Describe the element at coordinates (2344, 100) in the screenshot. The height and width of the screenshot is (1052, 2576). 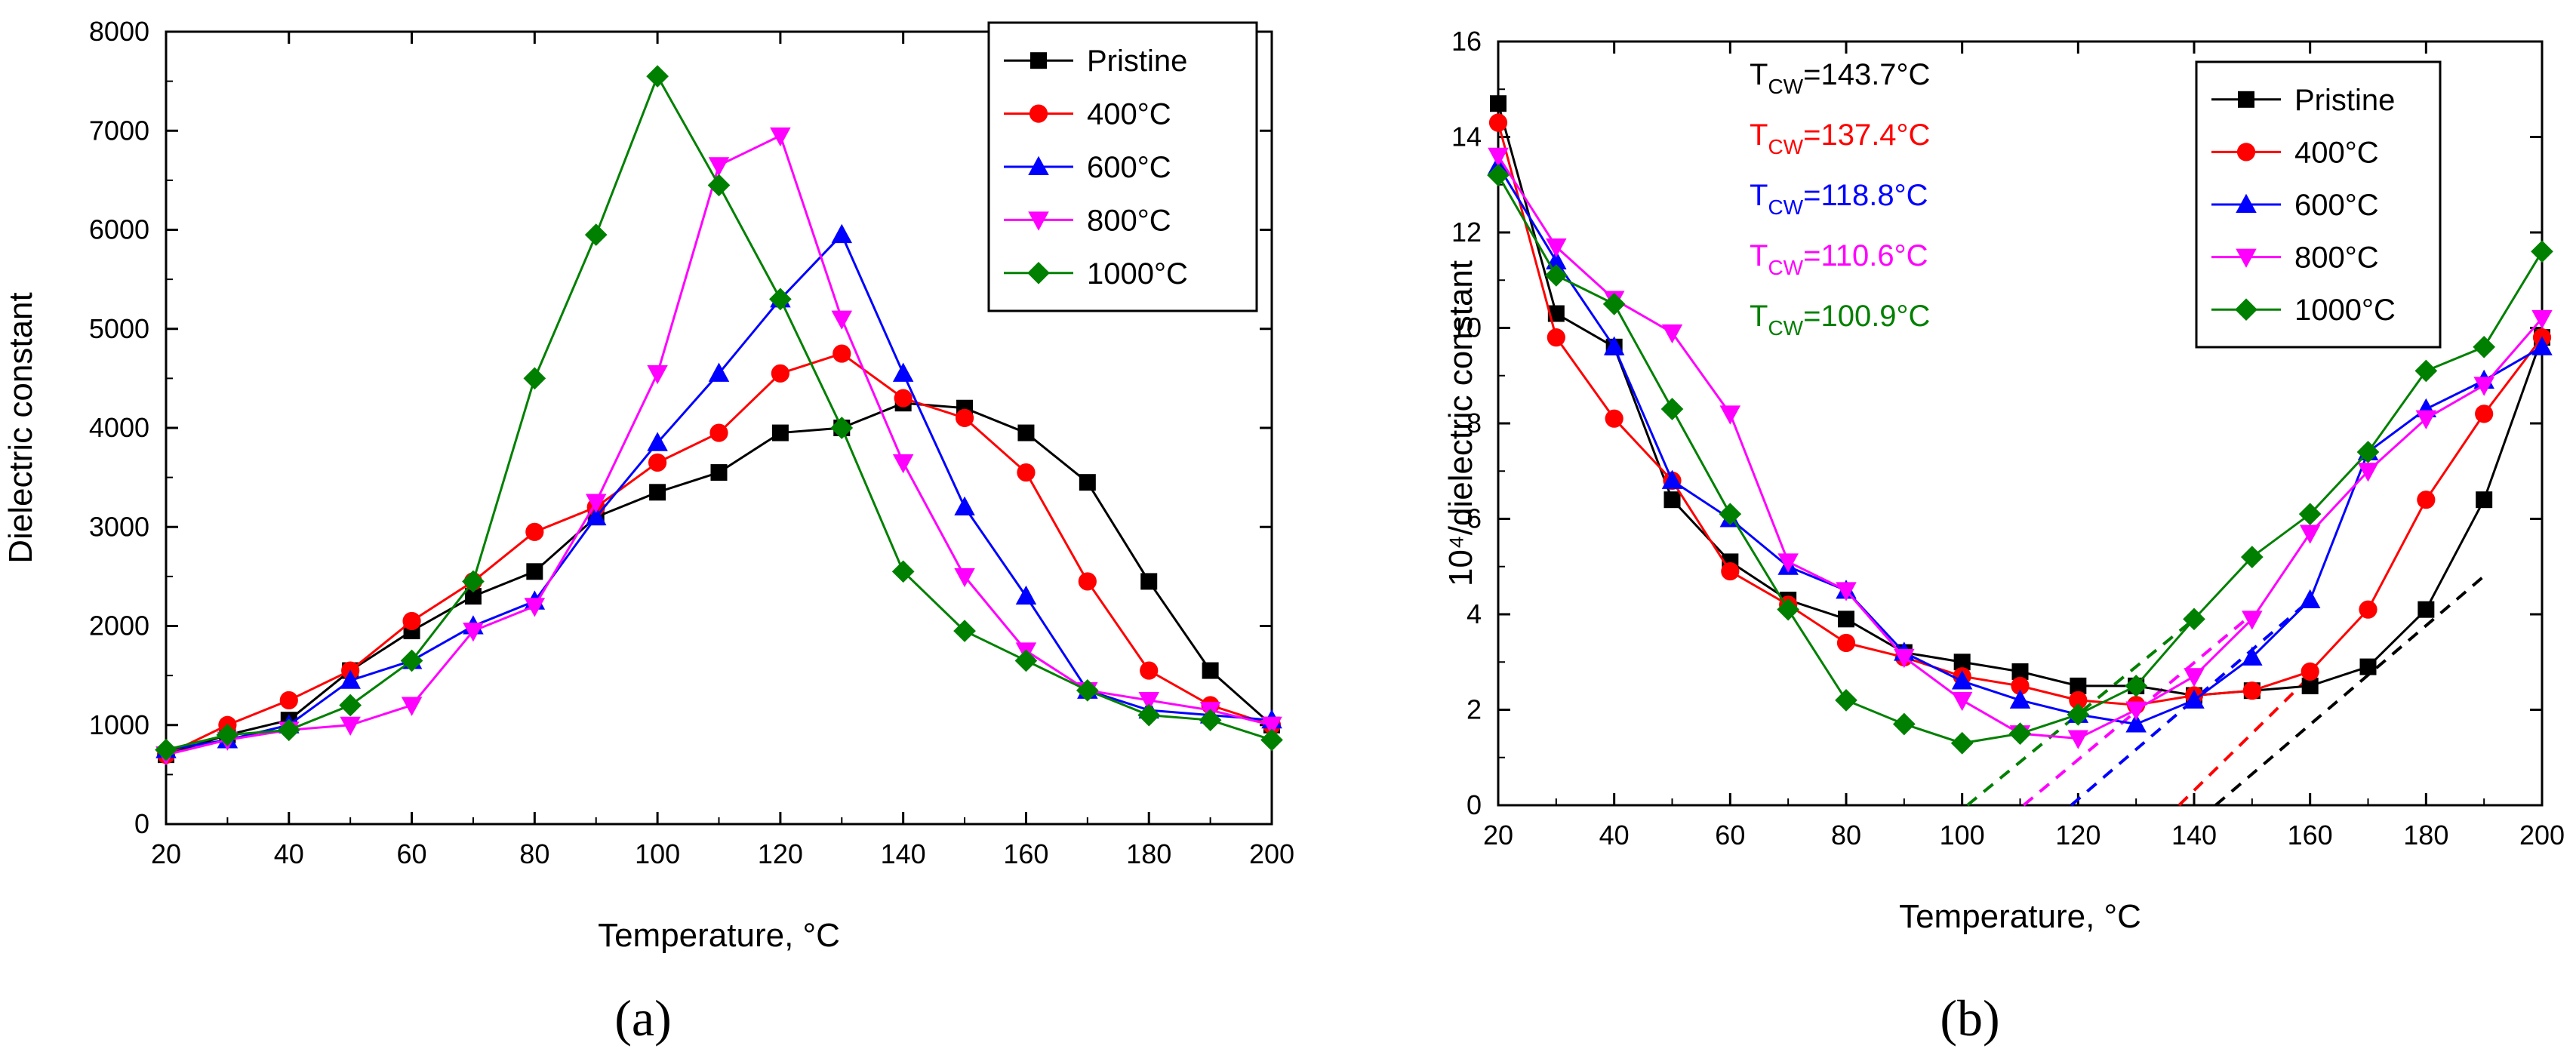
I see `panel-b-legend-entry-pristine: Pristine` at that location.